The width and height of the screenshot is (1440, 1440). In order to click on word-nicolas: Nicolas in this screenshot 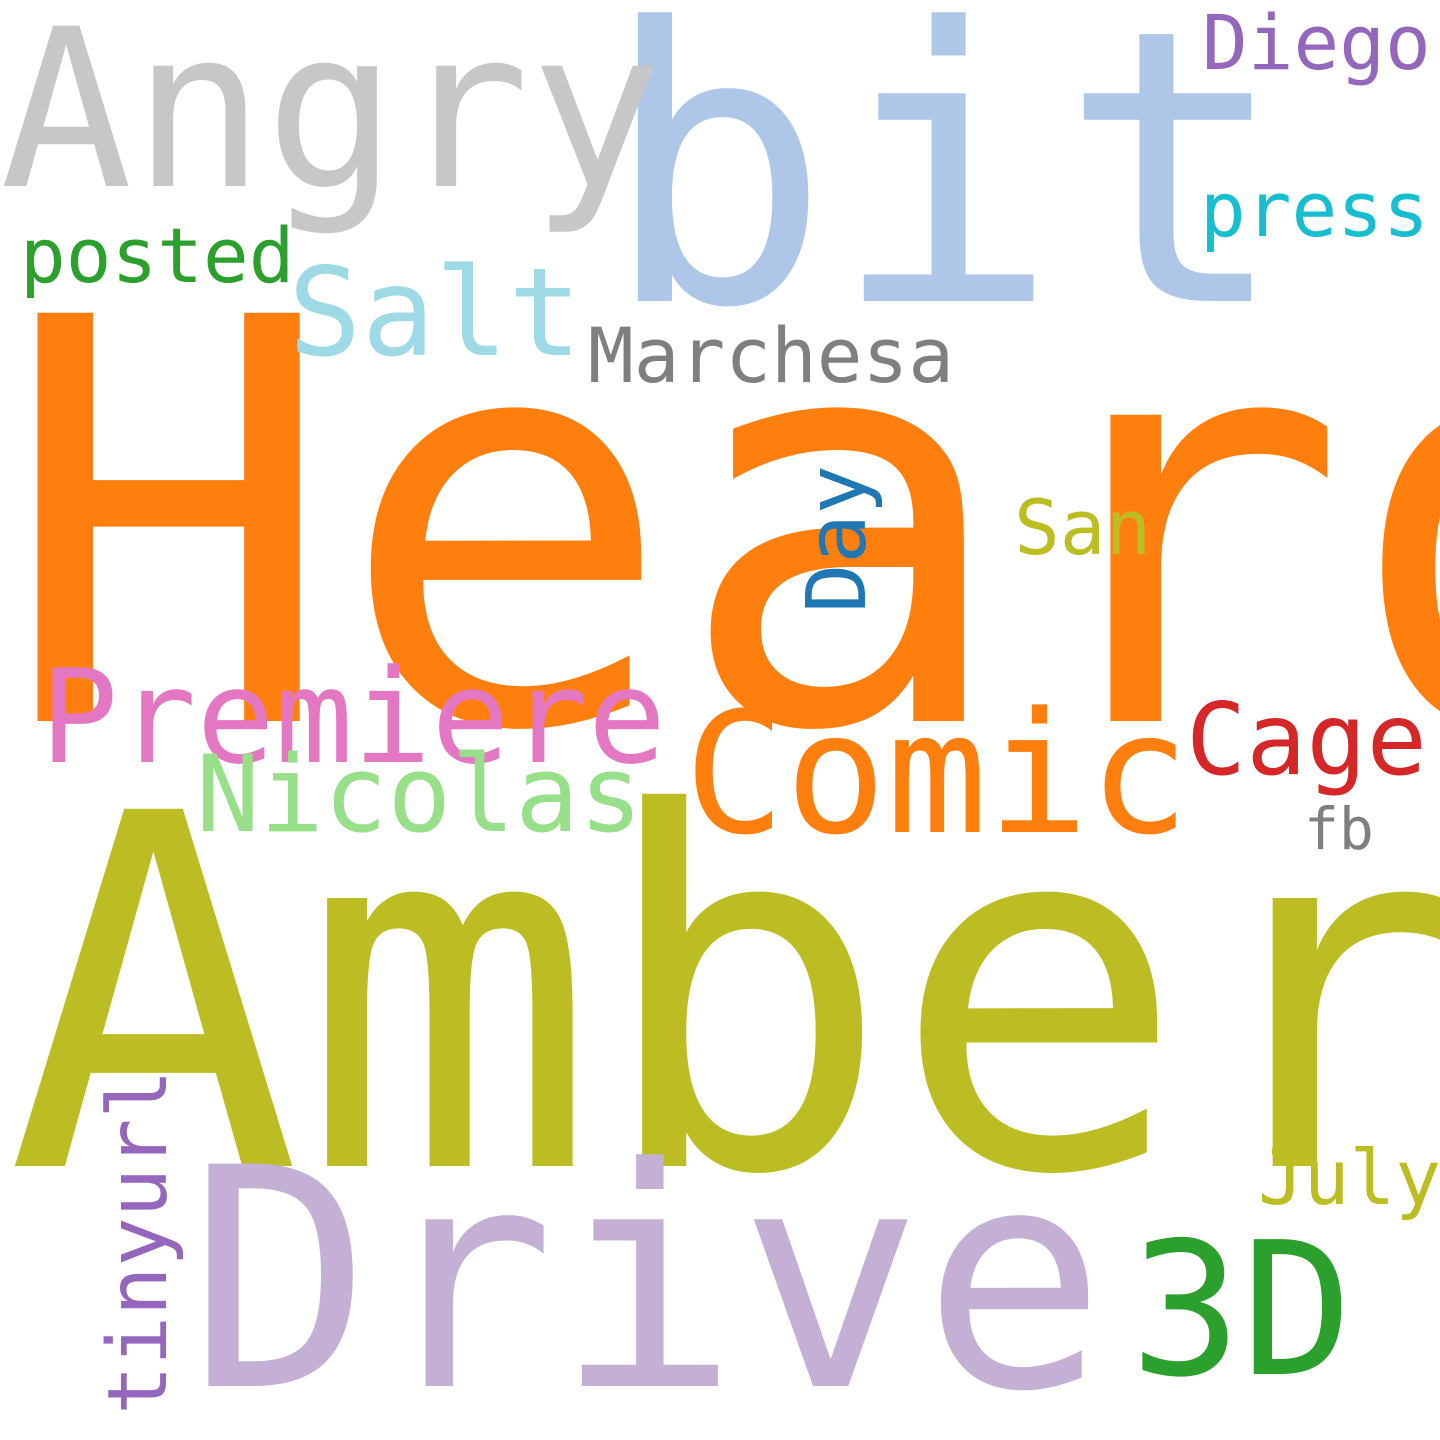, I will do `click(419, 794)`.